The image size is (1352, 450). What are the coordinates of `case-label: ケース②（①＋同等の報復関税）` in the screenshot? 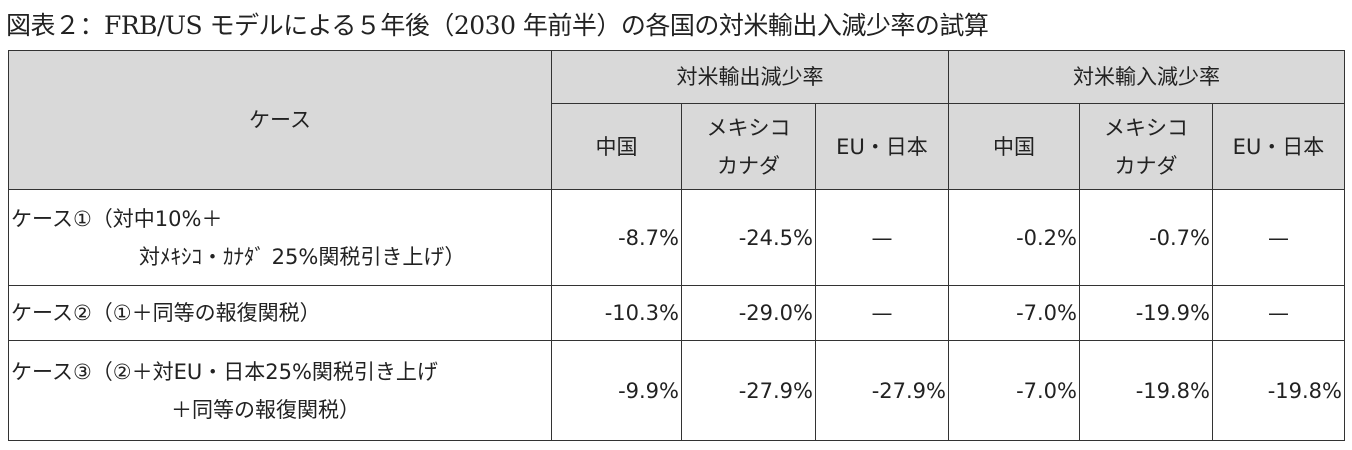 It's located at (280, 313).